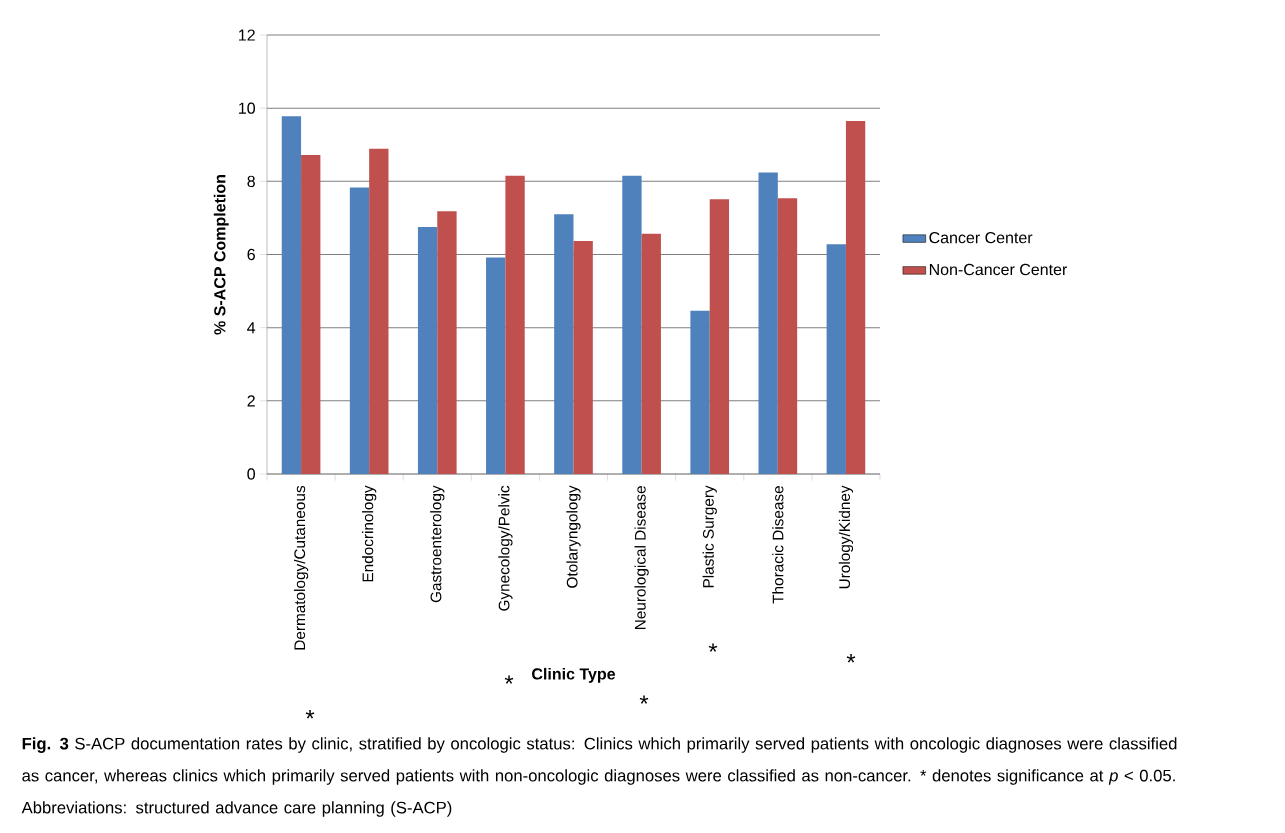 This screenshot has width=1285, height=833. Describe the element at coordinates (251, 181) in the screenshot. I see `y-tick-label: 8` at that location.